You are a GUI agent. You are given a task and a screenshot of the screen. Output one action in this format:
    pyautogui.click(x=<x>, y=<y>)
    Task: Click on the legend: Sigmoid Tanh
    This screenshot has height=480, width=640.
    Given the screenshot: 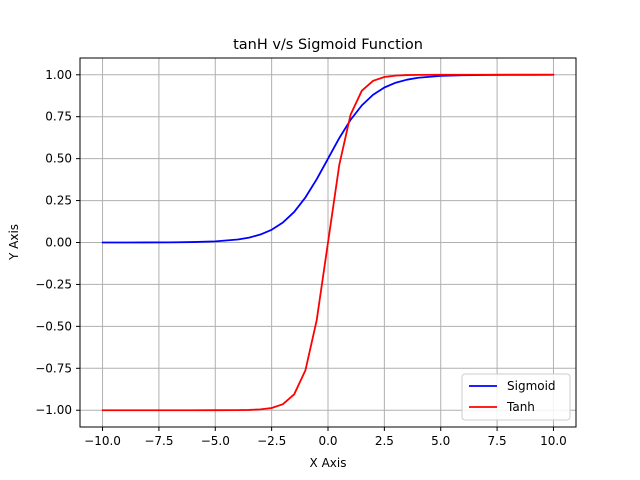 What is the action you would take?
    pyautogui.click(x=516, y=397)
    